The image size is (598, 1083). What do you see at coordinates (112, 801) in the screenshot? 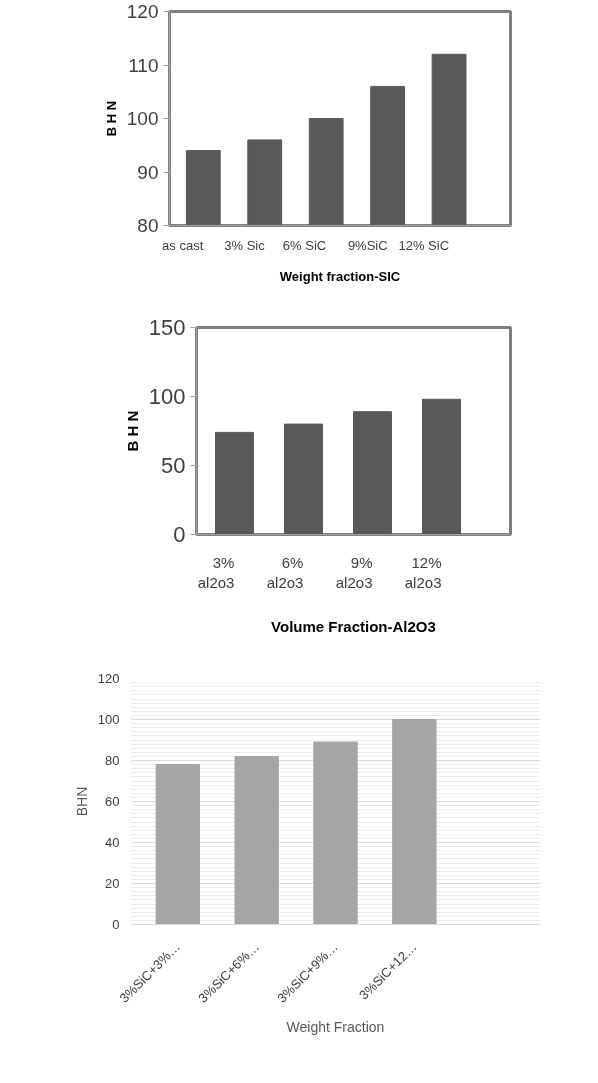
I see `y-tick-label: 60` at bounding box center [112, 801].